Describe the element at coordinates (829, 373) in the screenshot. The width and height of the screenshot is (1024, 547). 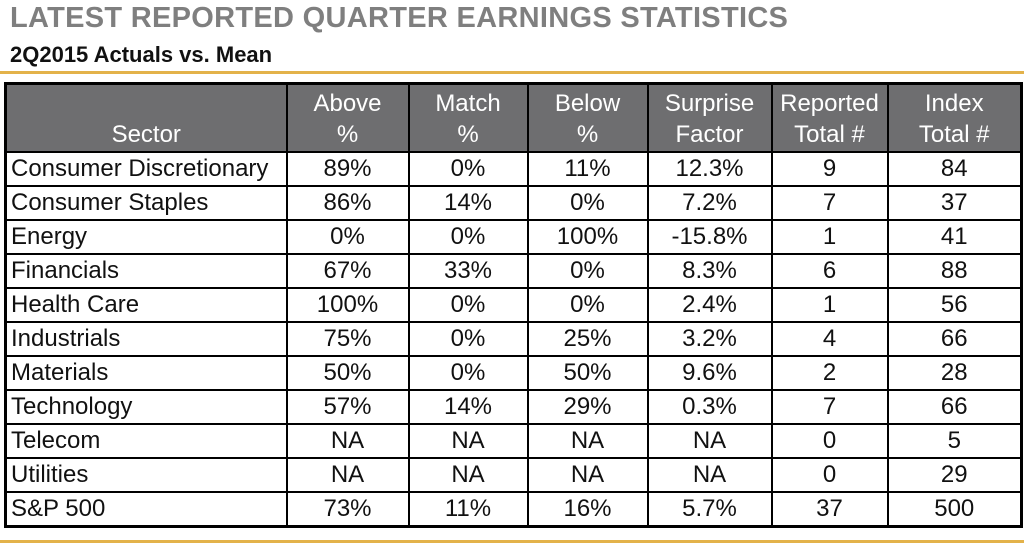
I see `cell-reported: 2` at that location.